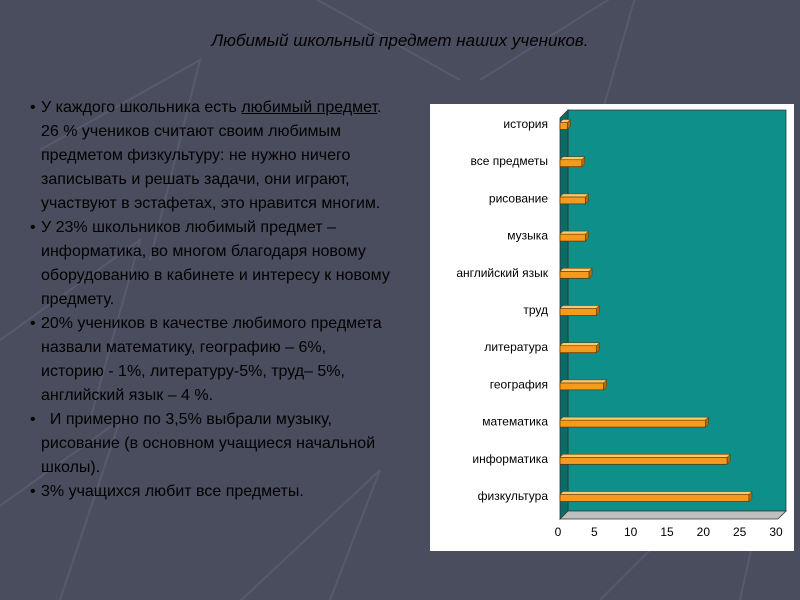 The width and height of the screenshot is (800, 600). What do you see at coordinates (558, 532) in the screenshot?
I see `x-tick-label: 0` at bounding box center [558, 532].